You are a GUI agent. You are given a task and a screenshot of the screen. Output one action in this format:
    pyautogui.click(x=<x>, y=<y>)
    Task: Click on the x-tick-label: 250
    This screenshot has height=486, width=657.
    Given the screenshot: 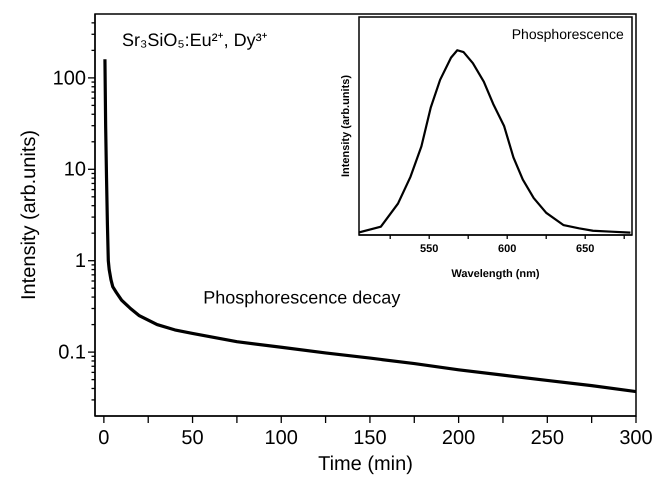 What is the action you would take?
    pyautogui.click(x=547, y=438)
    